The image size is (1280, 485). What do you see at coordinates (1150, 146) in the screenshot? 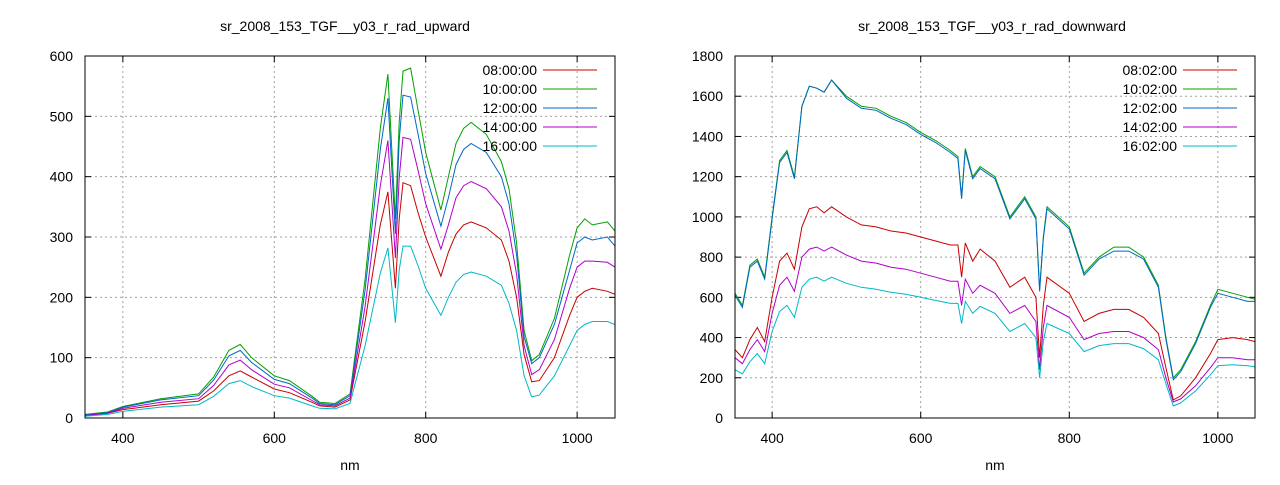
I see `legend-label: 16:02:00` at bounding box center [1150, 146].